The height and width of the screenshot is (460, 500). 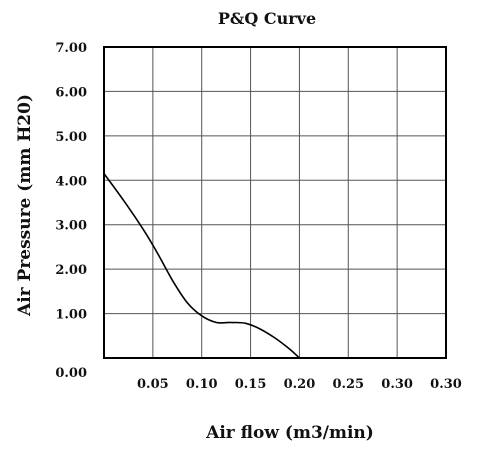 I want to click on y-tick-labels: 0.00 1.00 2.00 3.00 4.00 5.00 6.00 7.00, so click(x=71, y=211).